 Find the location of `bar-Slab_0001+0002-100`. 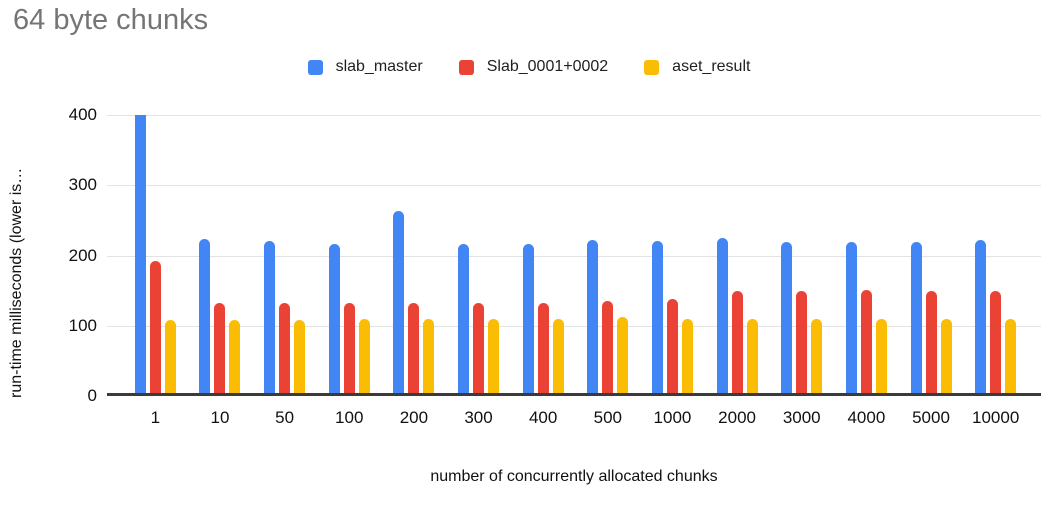

bar-Slab_0001+0002-100 is located at coordinates (349, 349).